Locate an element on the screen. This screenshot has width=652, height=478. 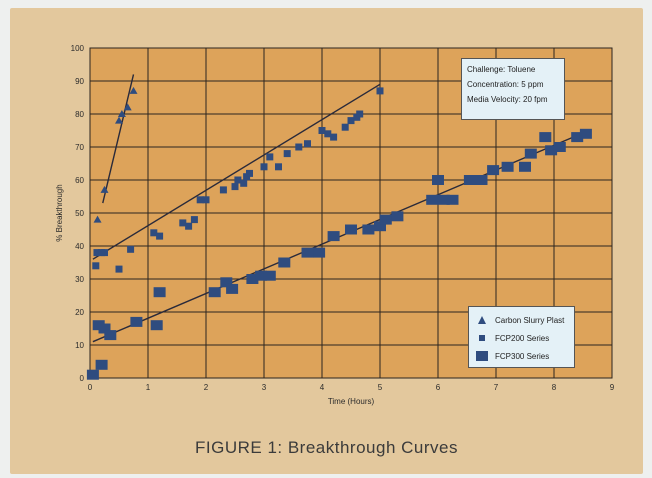
y-tick-label: 100 is located at coordinates (78, 48).